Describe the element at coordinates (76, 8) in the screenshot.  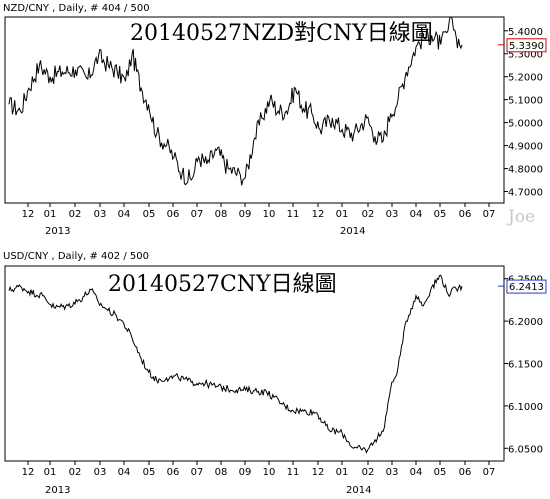
I see `chart-header: NZD/CNY , Daily, # 404 / 500` at that location.